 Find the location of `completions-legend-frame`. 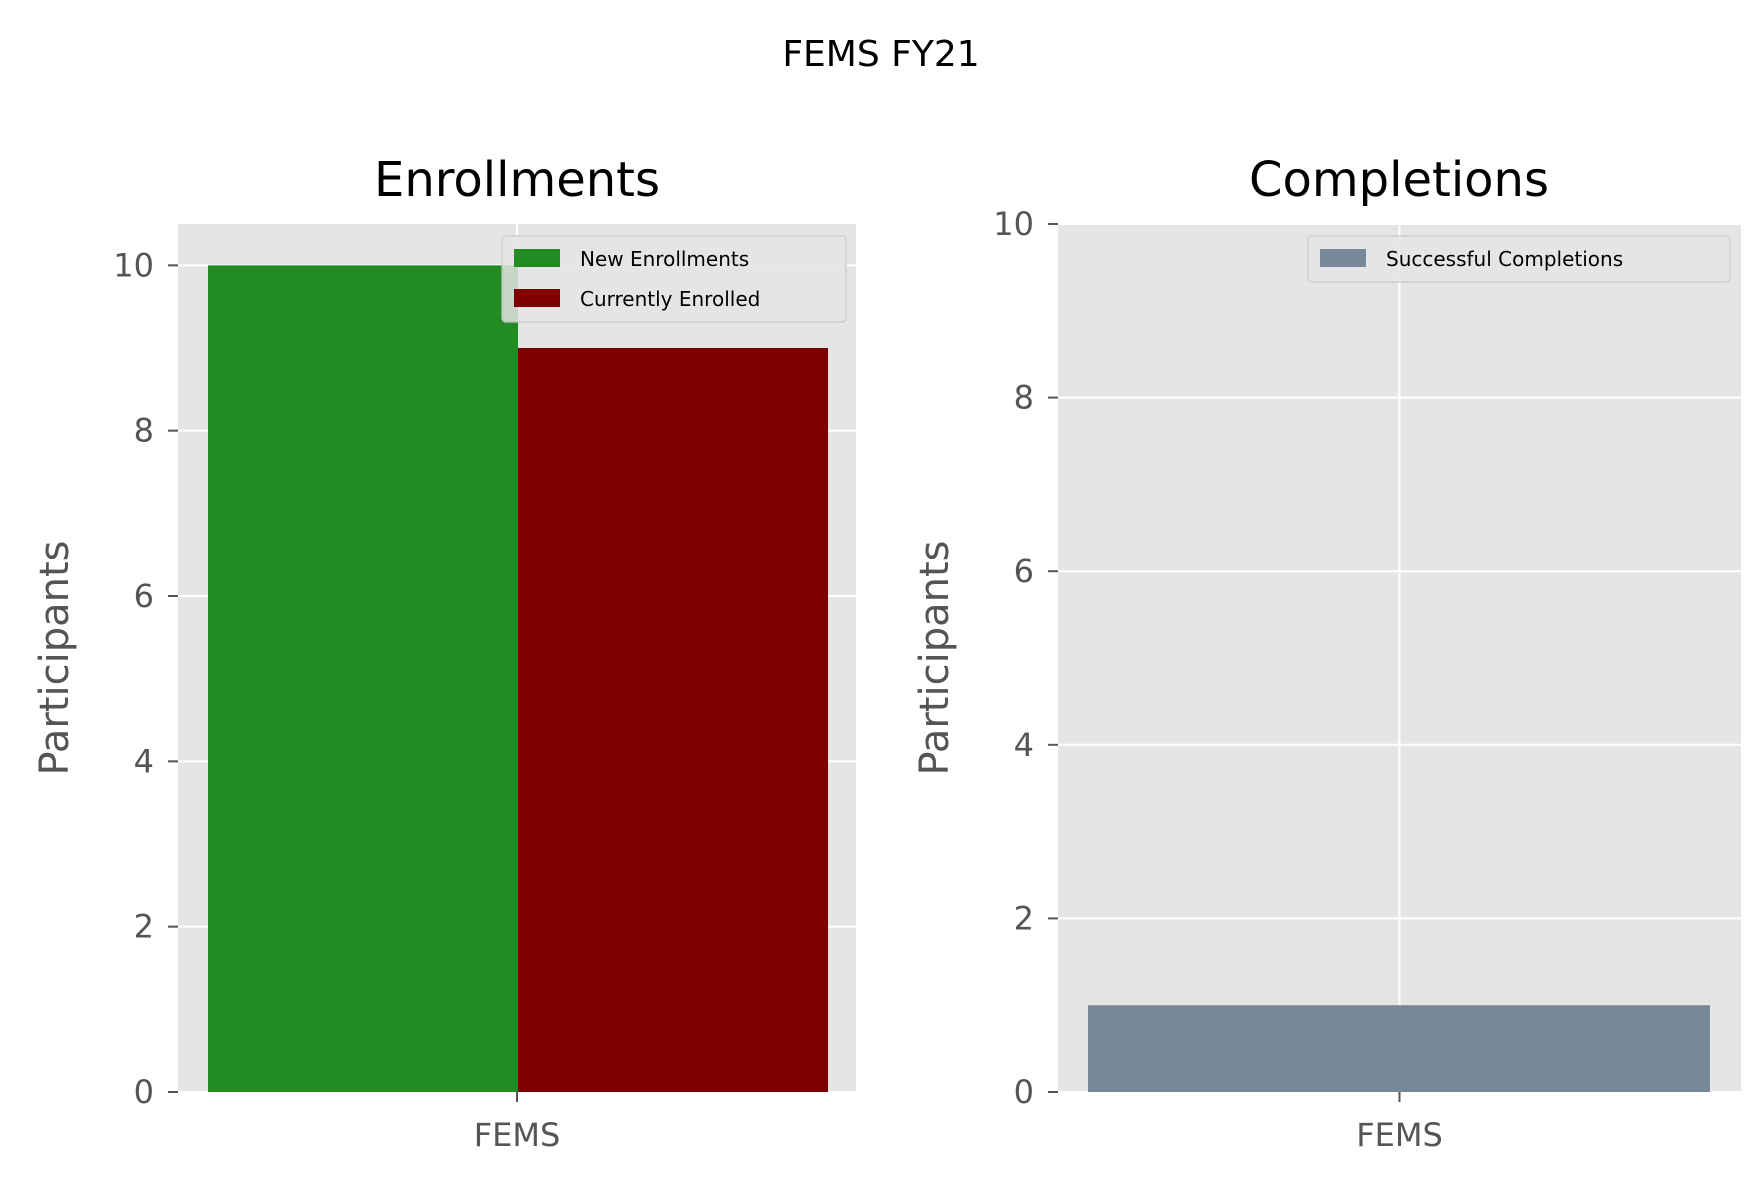

completions-legend-frame is located at coordinates (1519, 259).